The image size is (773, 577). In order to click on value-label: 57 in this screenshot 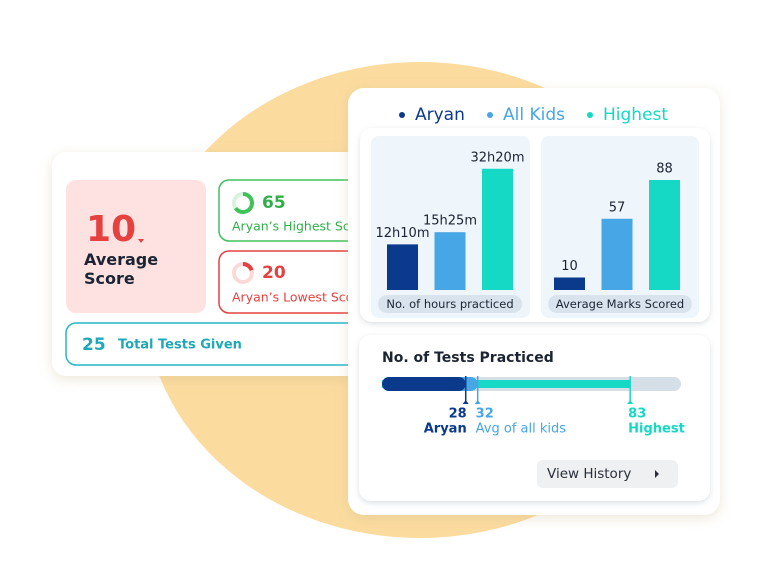, I will do `click(617, 207)`.